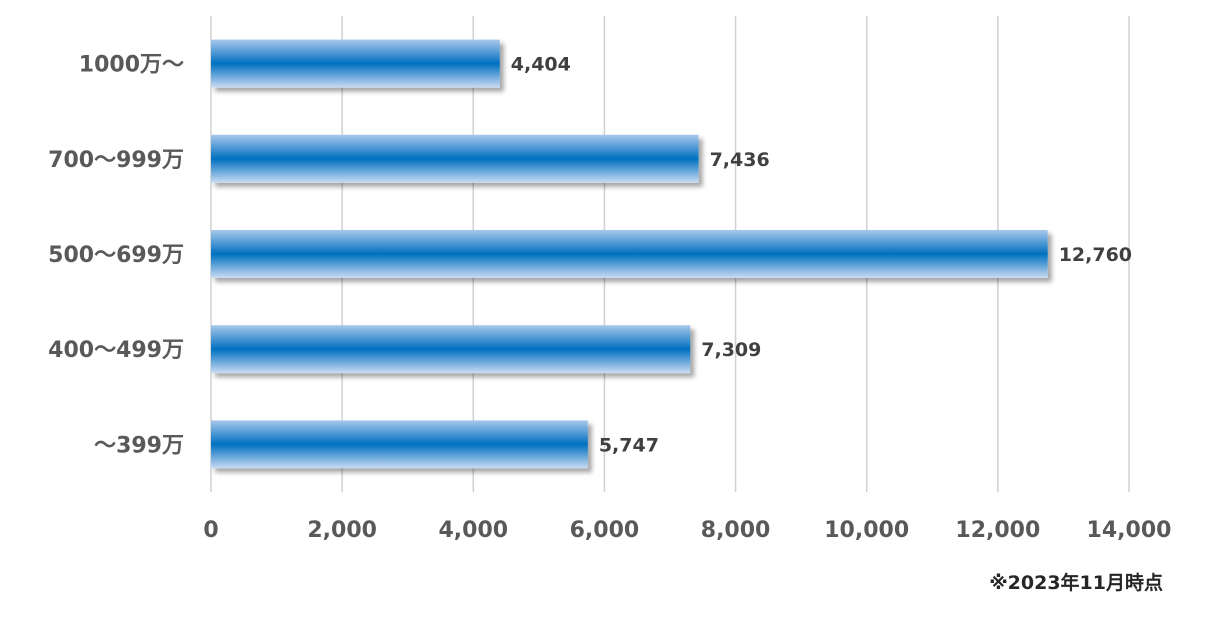 This screenshot has height=628, width=1221. I want to click on x-tick-label: 2,000, so click(342, 530).